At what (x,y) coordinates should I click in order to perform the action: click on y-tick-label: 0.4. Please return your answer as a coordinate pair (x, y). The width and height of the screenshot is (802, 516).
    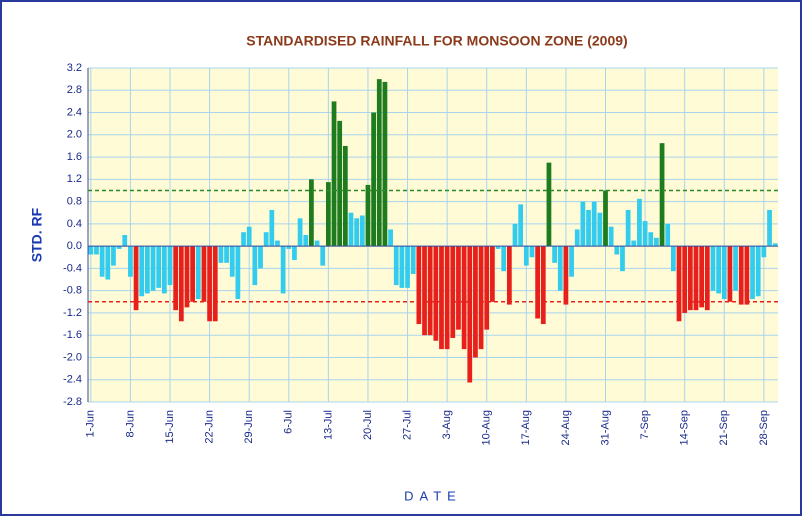
    Looking at the image, I should click on (74, 224).